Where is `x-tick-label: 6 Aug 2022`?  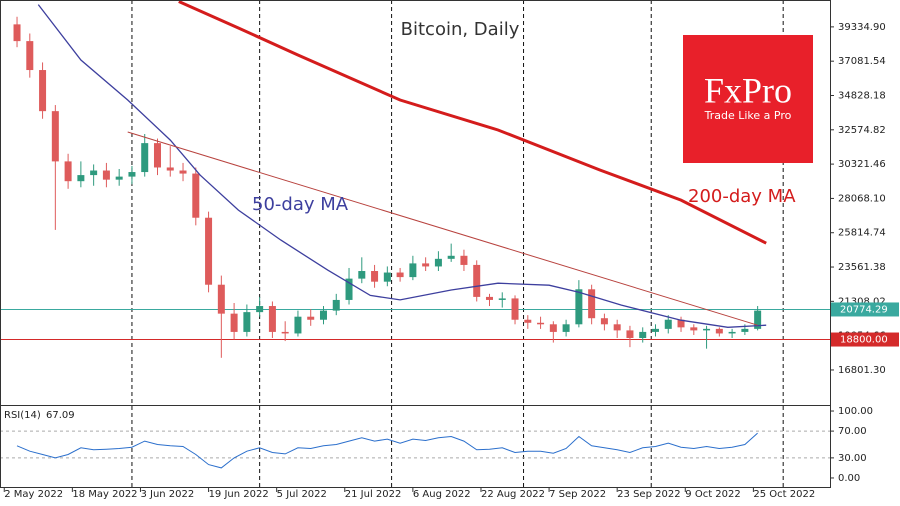
x-tick-label: 6 Aug 2022 is located at coordinates (442, 494).